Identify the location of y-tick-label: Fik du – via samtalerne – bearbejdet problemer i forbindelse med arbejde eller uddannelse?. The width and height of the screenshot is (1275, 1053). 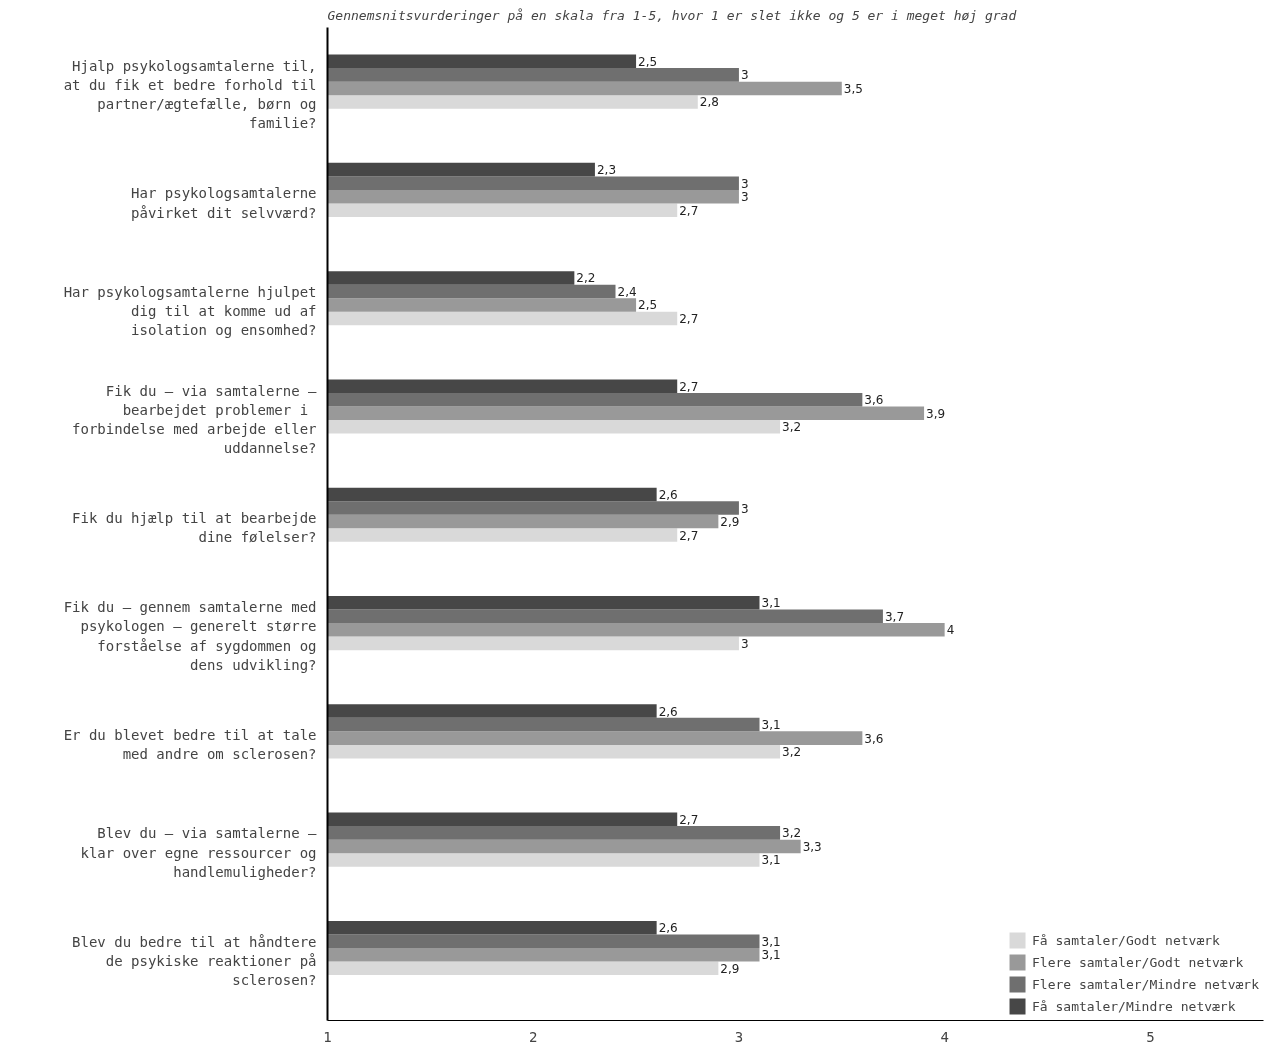
(195, 419).